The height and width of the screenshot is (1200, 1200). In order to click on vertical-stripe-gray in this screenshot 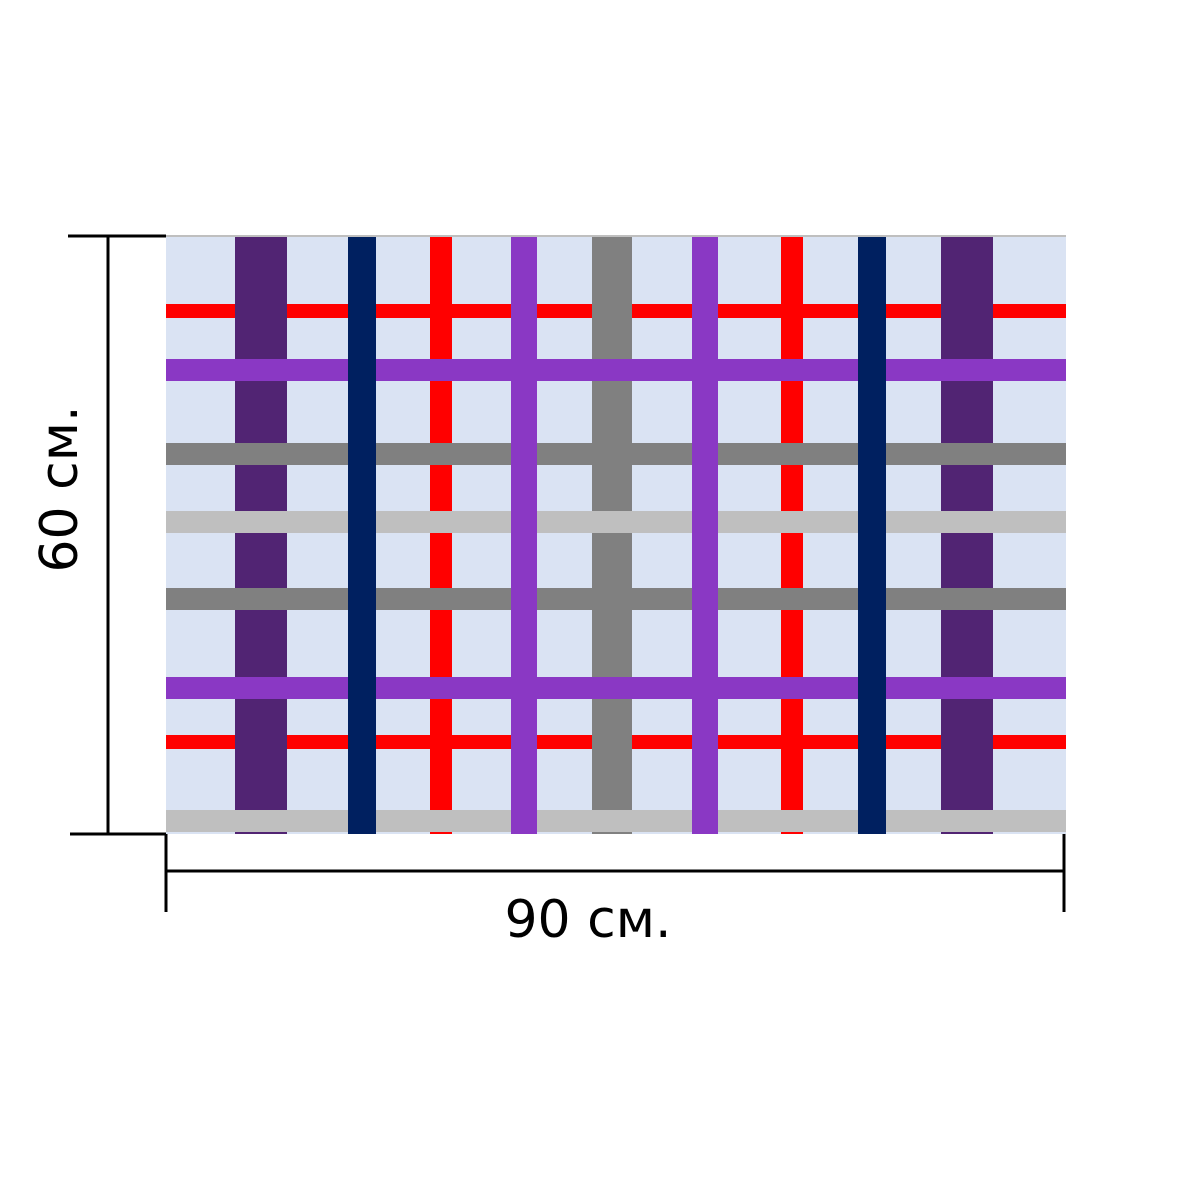, I will do `click(612, 535)`.